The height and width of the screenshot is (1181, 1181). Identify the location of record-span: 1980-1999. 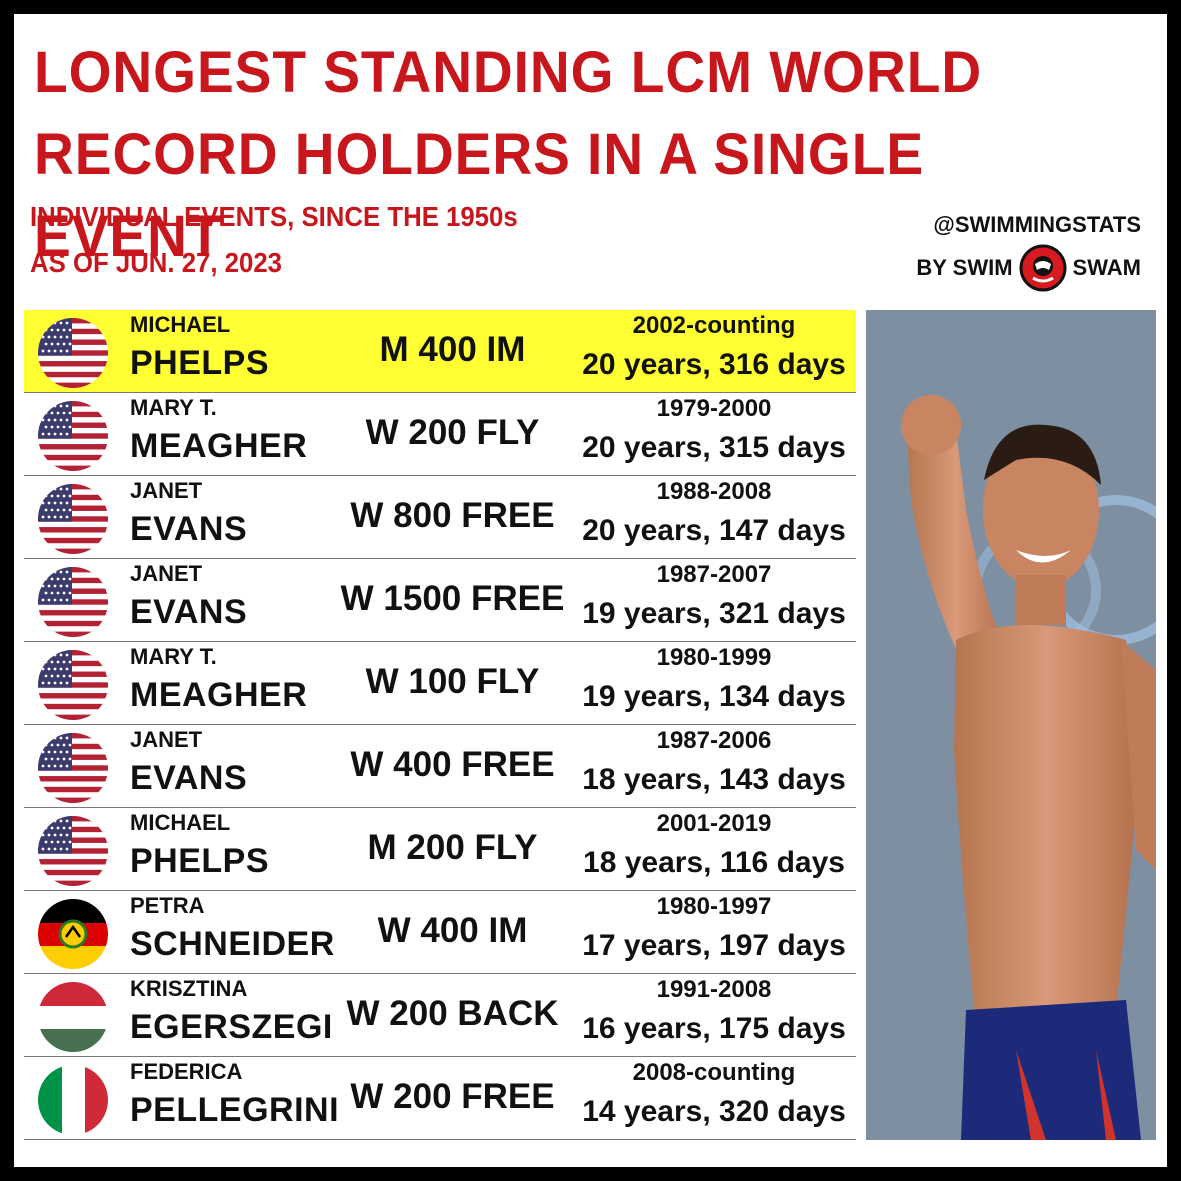
(714, 657).